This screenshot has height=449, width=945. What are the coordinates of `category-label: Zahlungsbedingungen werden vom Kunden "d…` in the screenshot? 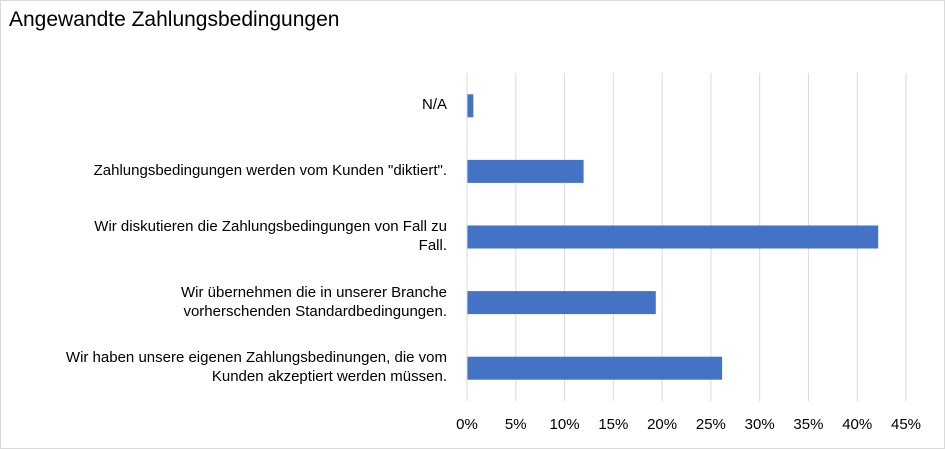 It's located at (227, 170).